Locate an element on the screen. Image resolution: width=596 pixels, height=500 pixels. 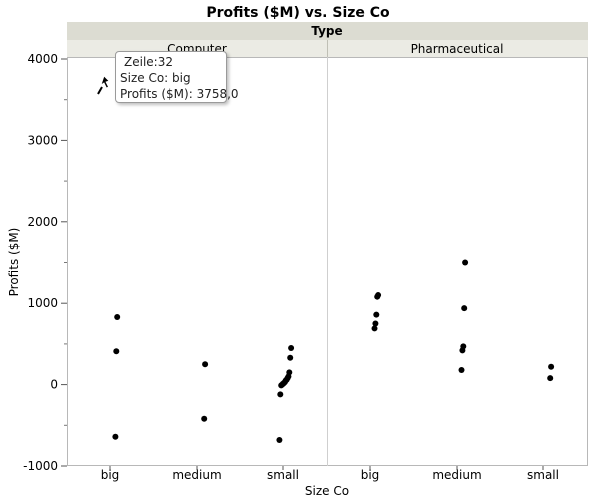
y-tick-label: -1000 is located at coordinates (40, 466).